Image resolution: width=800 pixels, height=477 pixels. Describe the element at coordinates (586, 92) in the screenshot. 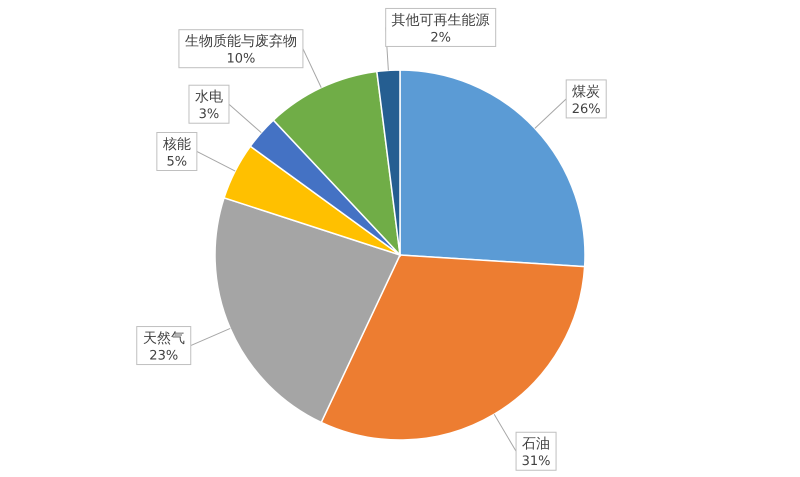

I see `slice-label: 煤炭` at that location.